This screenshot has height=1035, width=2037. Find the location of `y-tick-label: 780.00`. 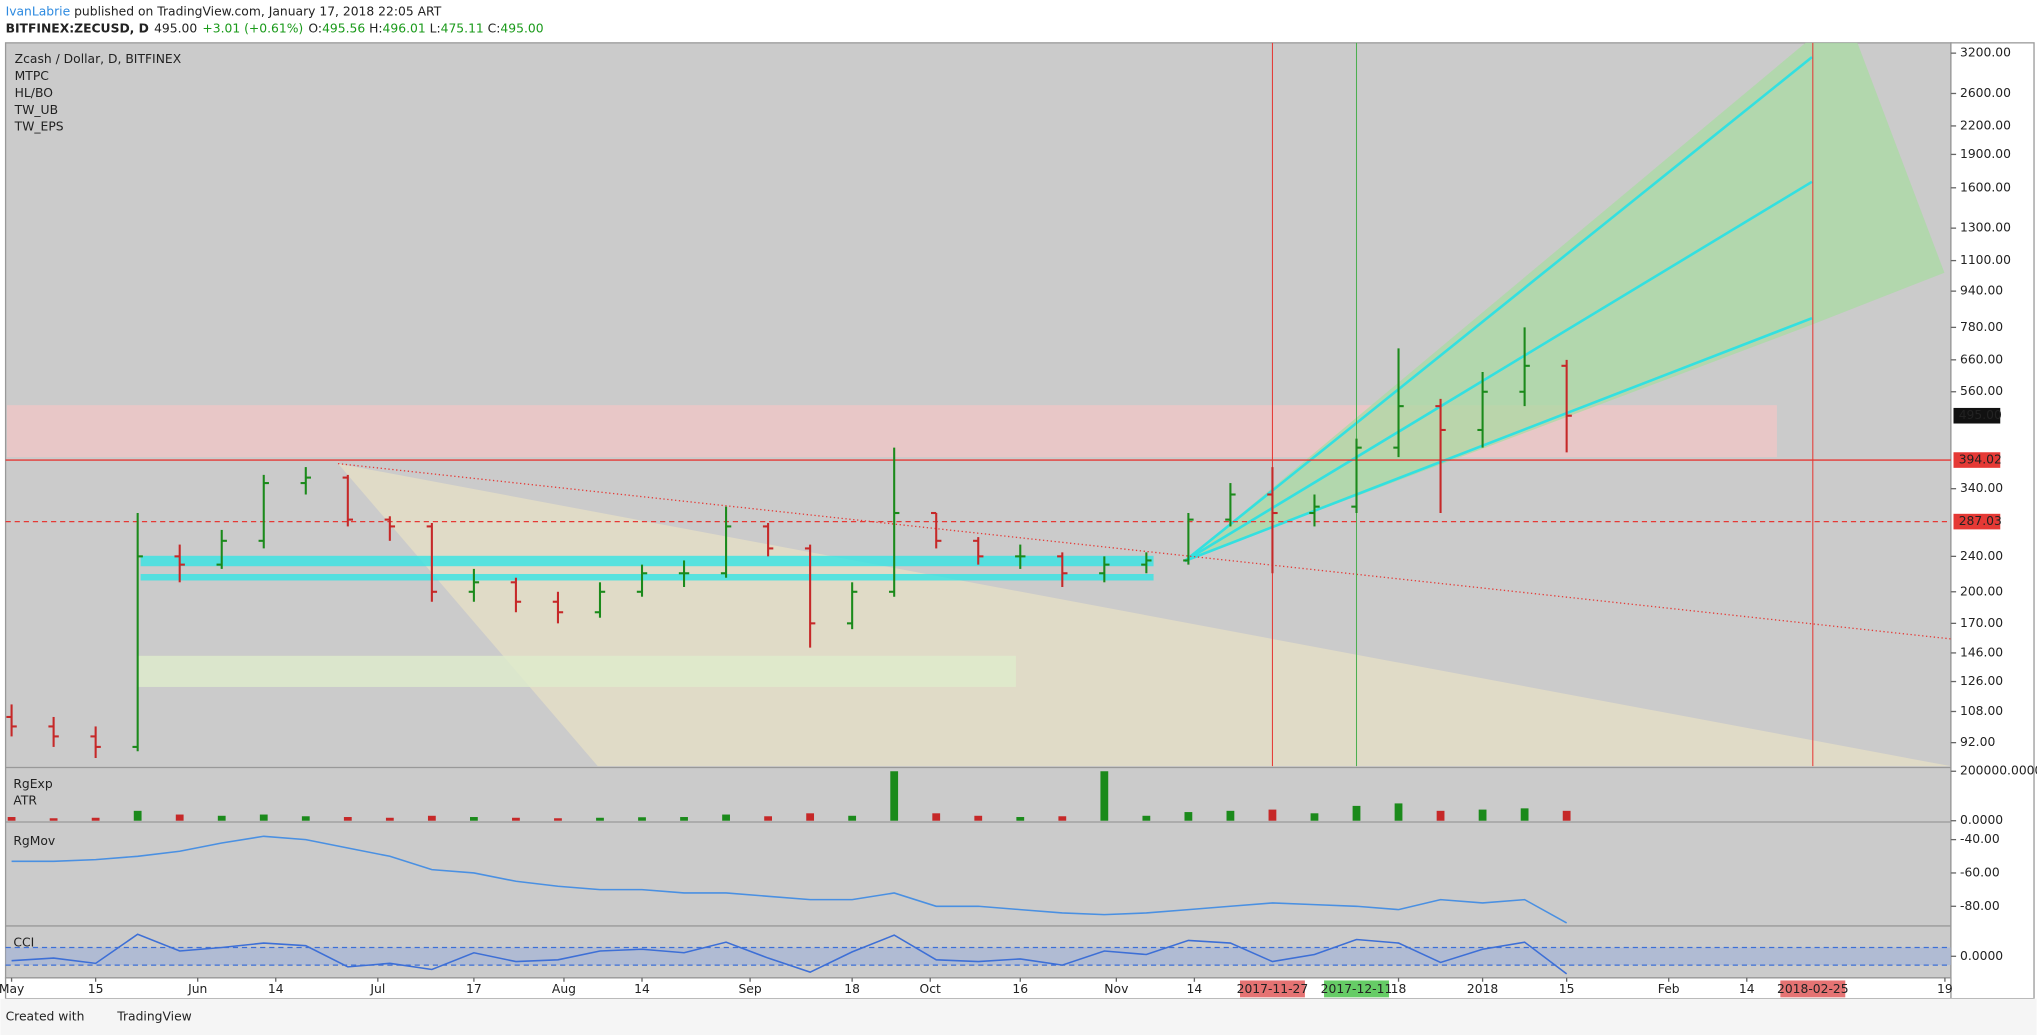

y-tick-label: 780.00 is located at coordinates (1981, 327).